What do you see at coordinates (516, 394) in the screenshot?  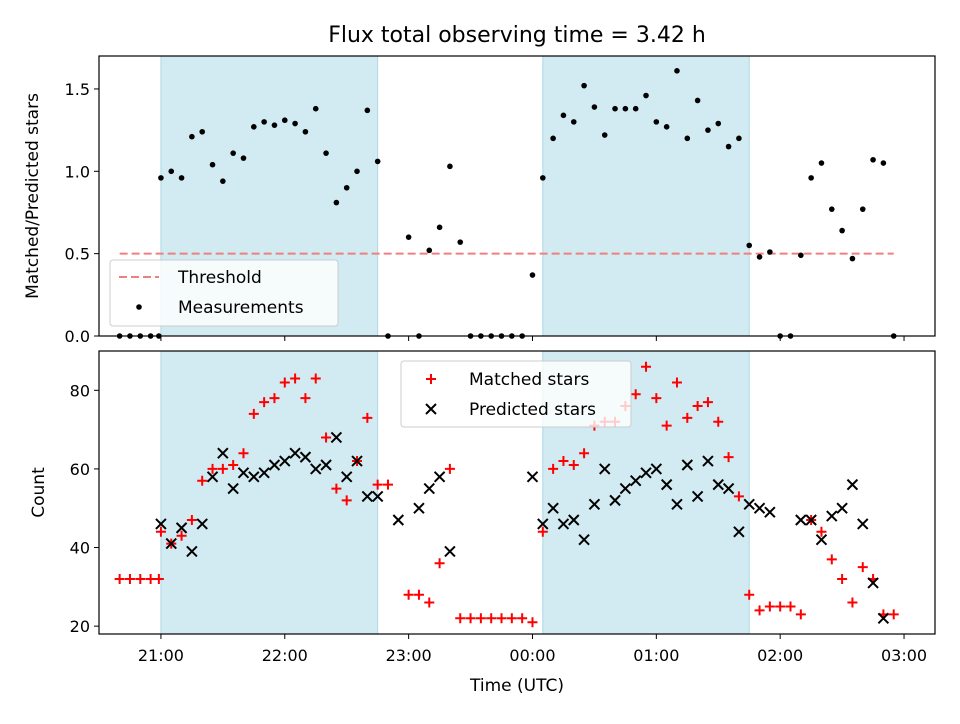 I see `legend: Matched stars Predicted stars` at bounding box center [516, 394].